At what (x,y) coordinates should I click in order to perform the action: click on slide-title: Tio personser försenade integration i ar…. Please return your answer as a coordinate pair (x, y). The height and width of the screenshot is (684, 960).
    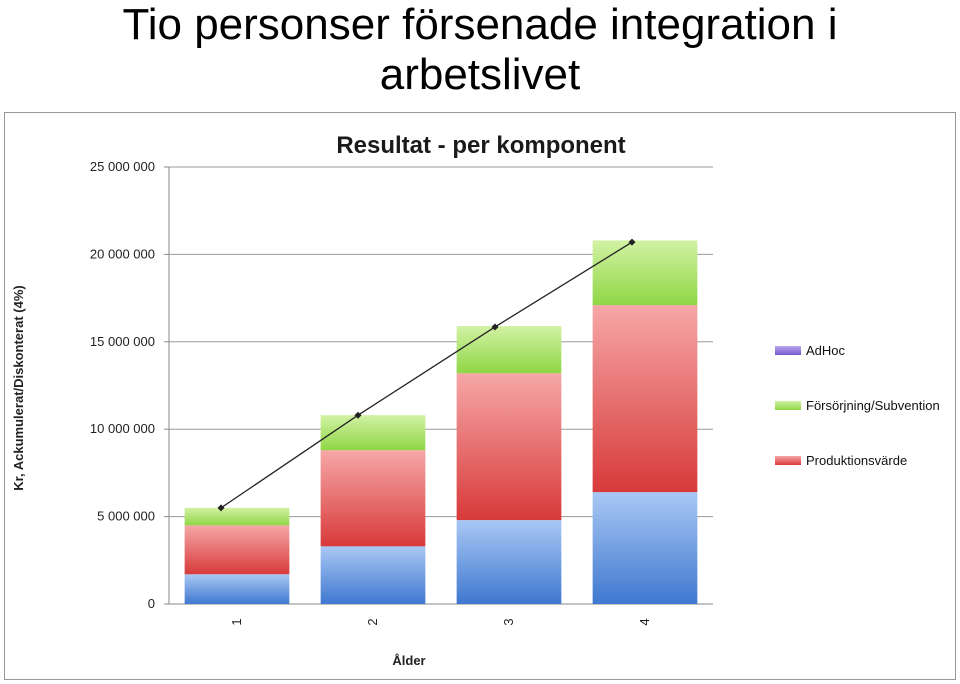
    Looking at the image, I should click on (480, 50).